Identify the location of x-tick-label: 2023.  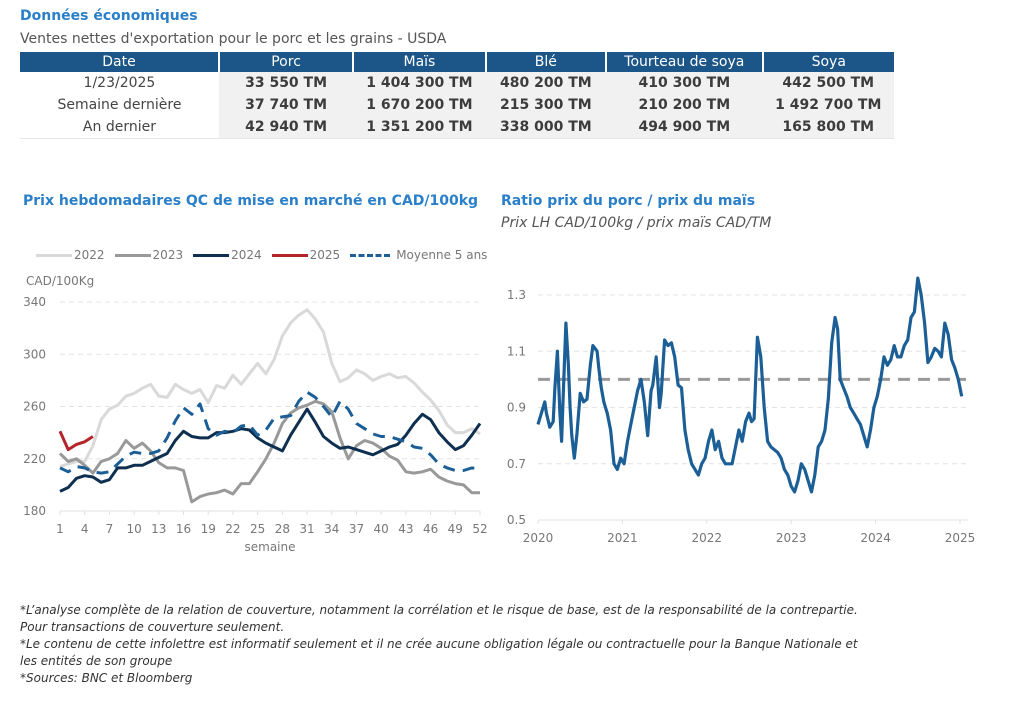
(791, 538).